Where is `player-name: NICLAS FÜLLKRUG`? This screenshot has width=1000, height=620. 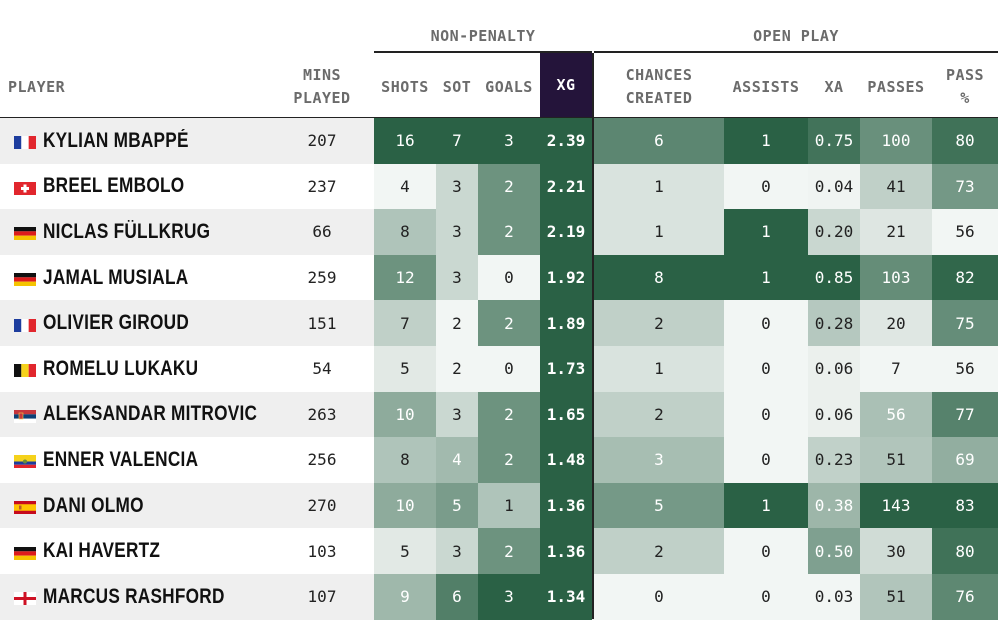
player-name: NICLAS FÜLLKRUG is located at coordinates (127, 231).